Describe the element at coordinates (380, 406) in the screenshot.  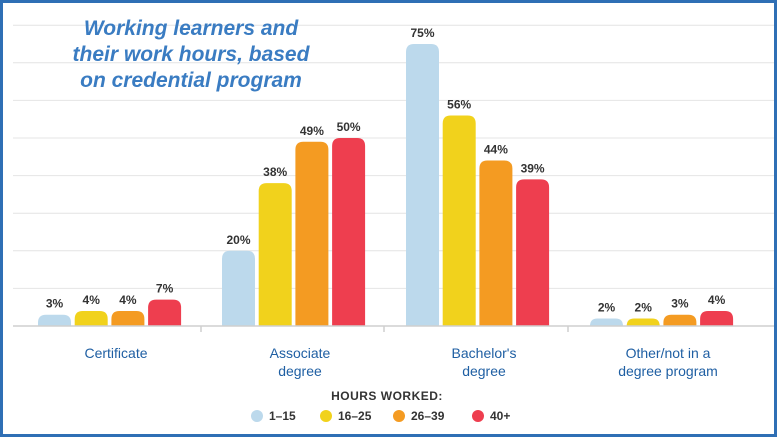
I see `legend: HOURS WORKED: 1–15 16–25 26–39 40+` at that location.